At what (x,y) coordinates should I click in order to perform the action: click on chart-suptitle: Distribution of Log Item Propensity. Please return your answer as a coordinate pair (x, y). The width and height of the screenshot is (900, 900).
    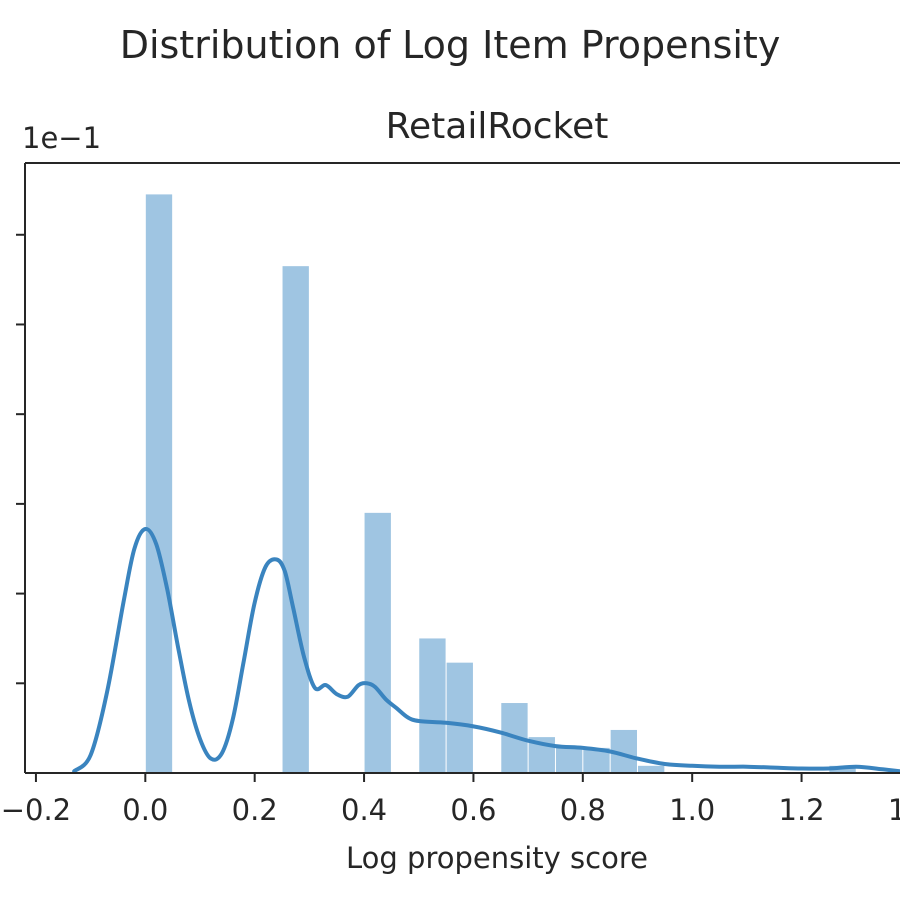
    Looking at the image, I should click on (450, 45).